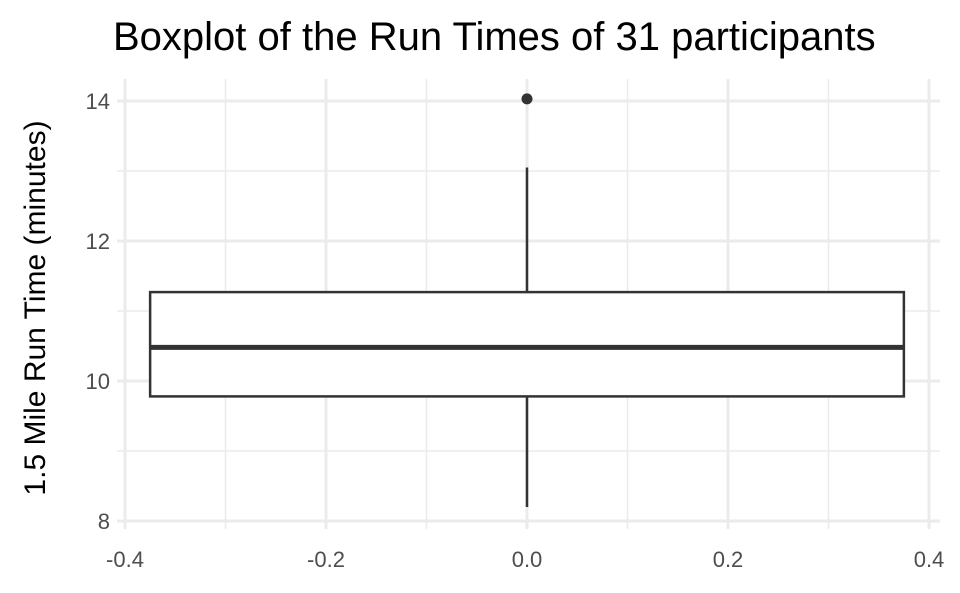 Image resolution: width=960 pixels, height=593 pixels. What do you see at coordinates (125, 559) in the screenshot?
I see `x-tick-label: -0.4` at bounding box center [125, 559].